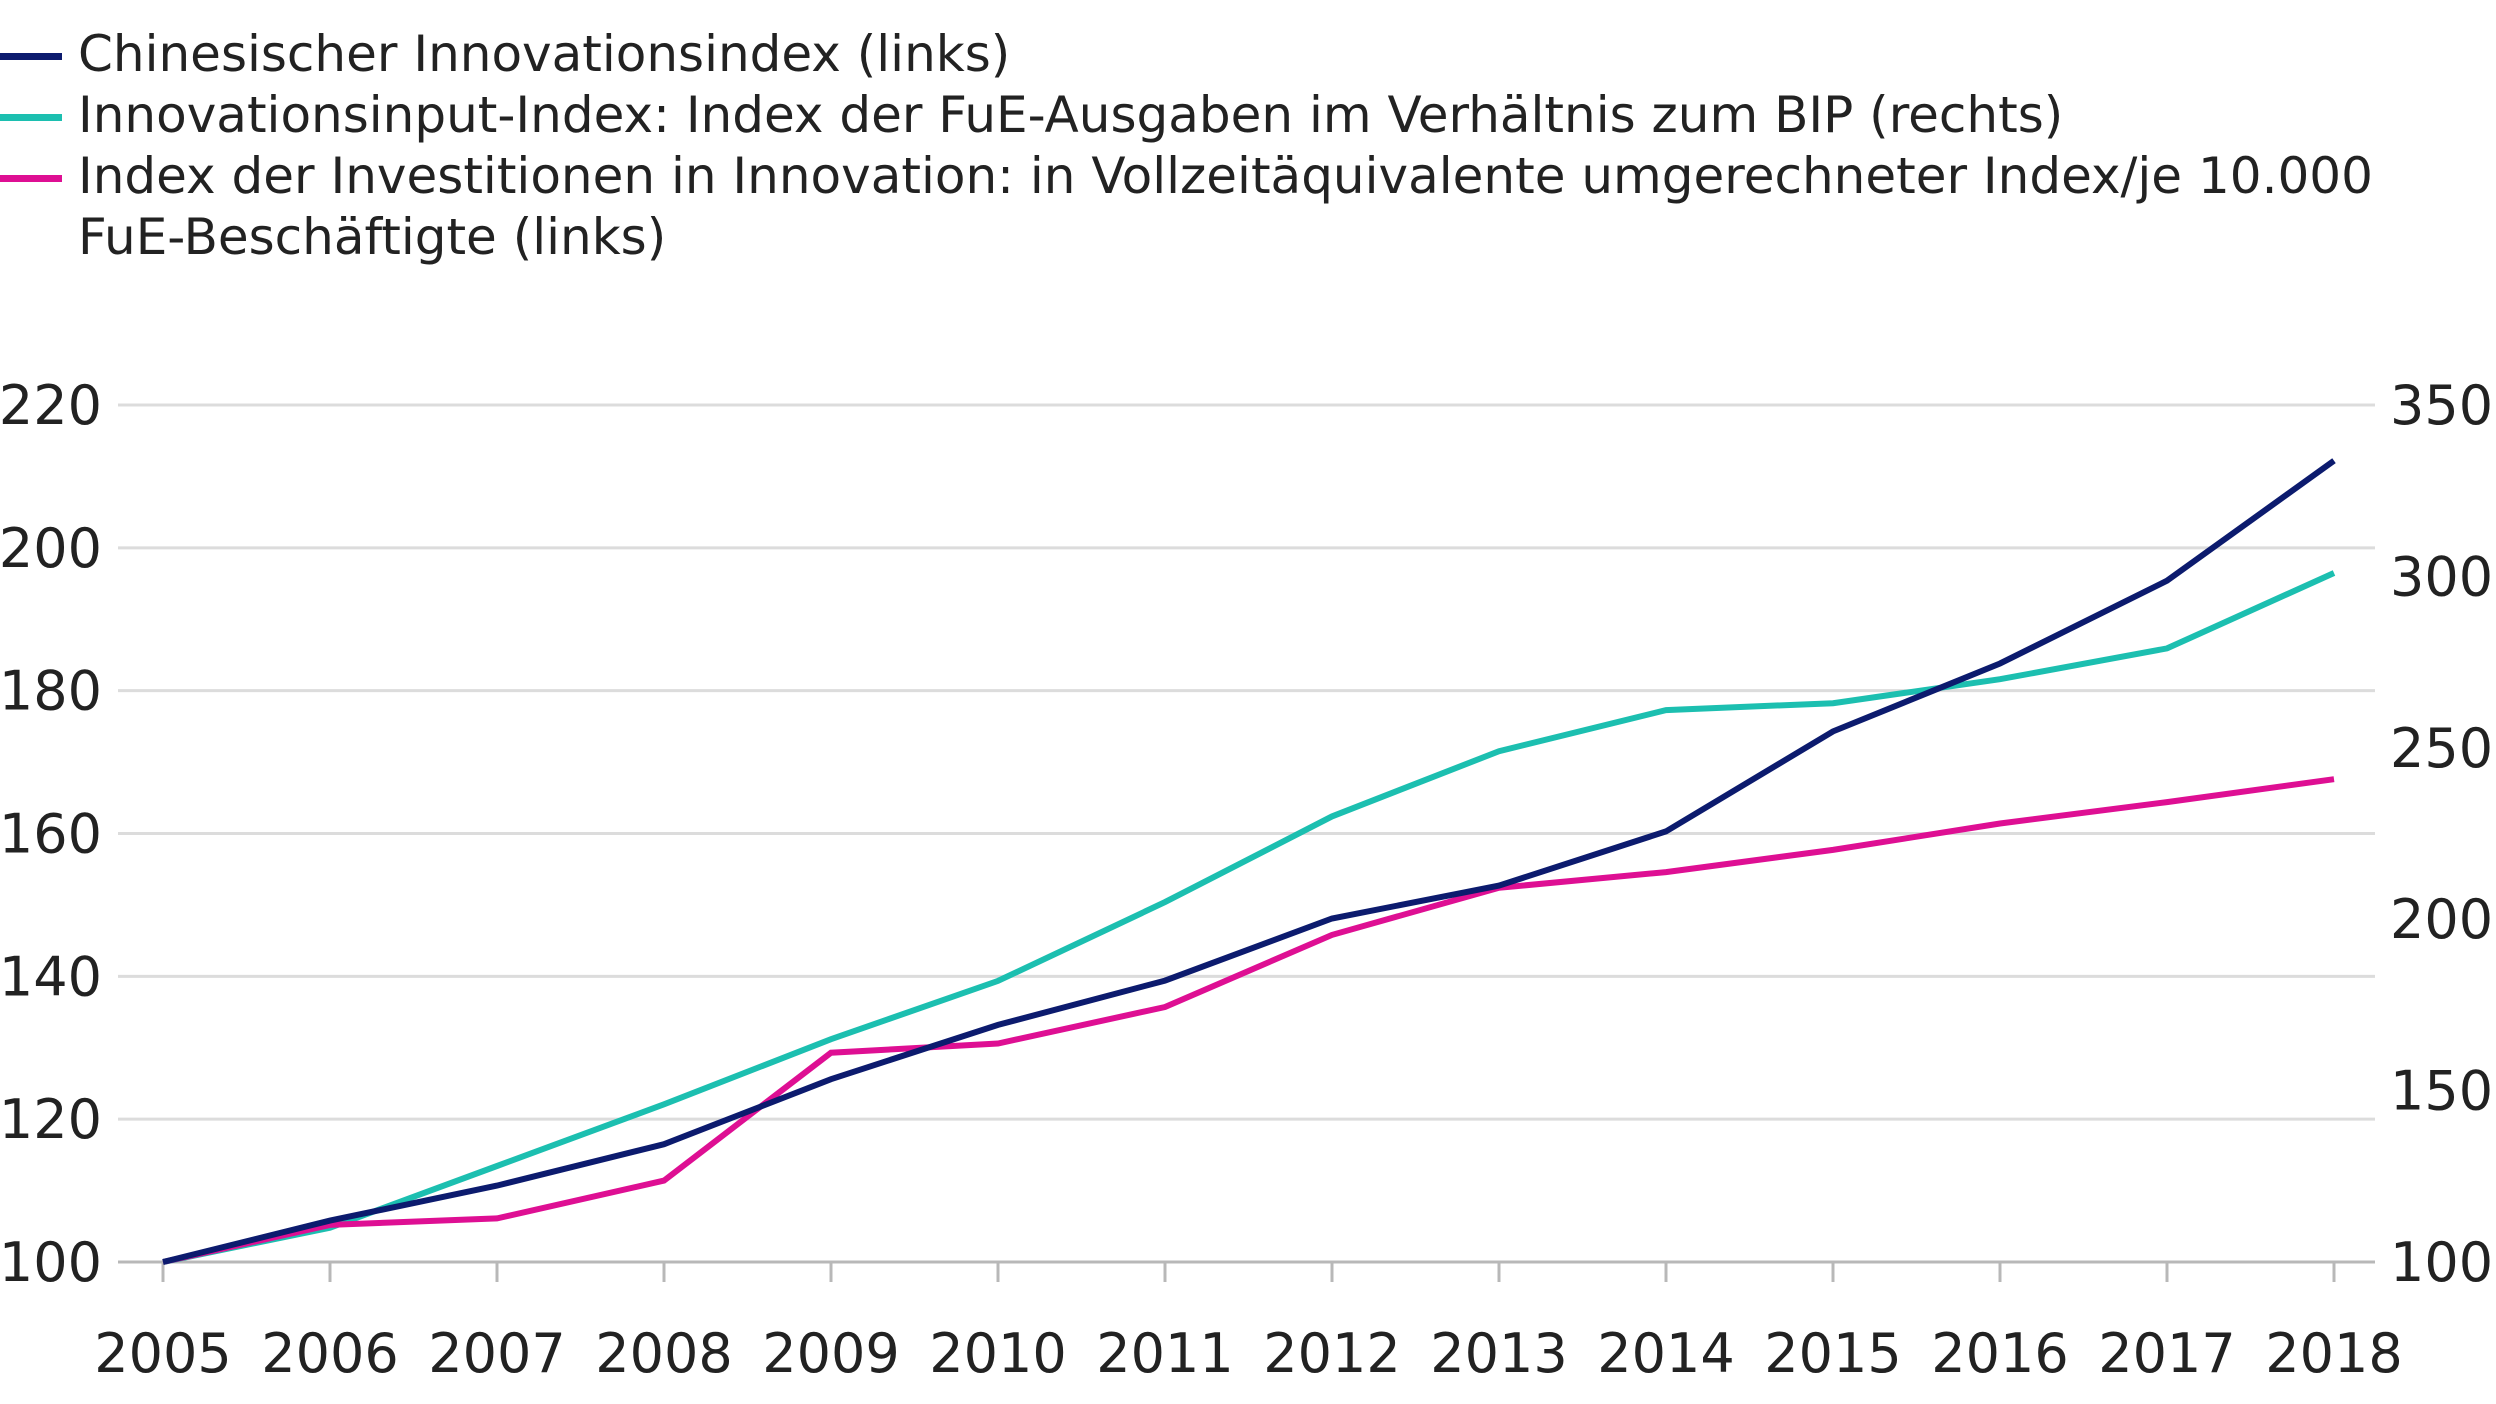  I want to click on x-tick-label: 2007, so click(496, 1353).